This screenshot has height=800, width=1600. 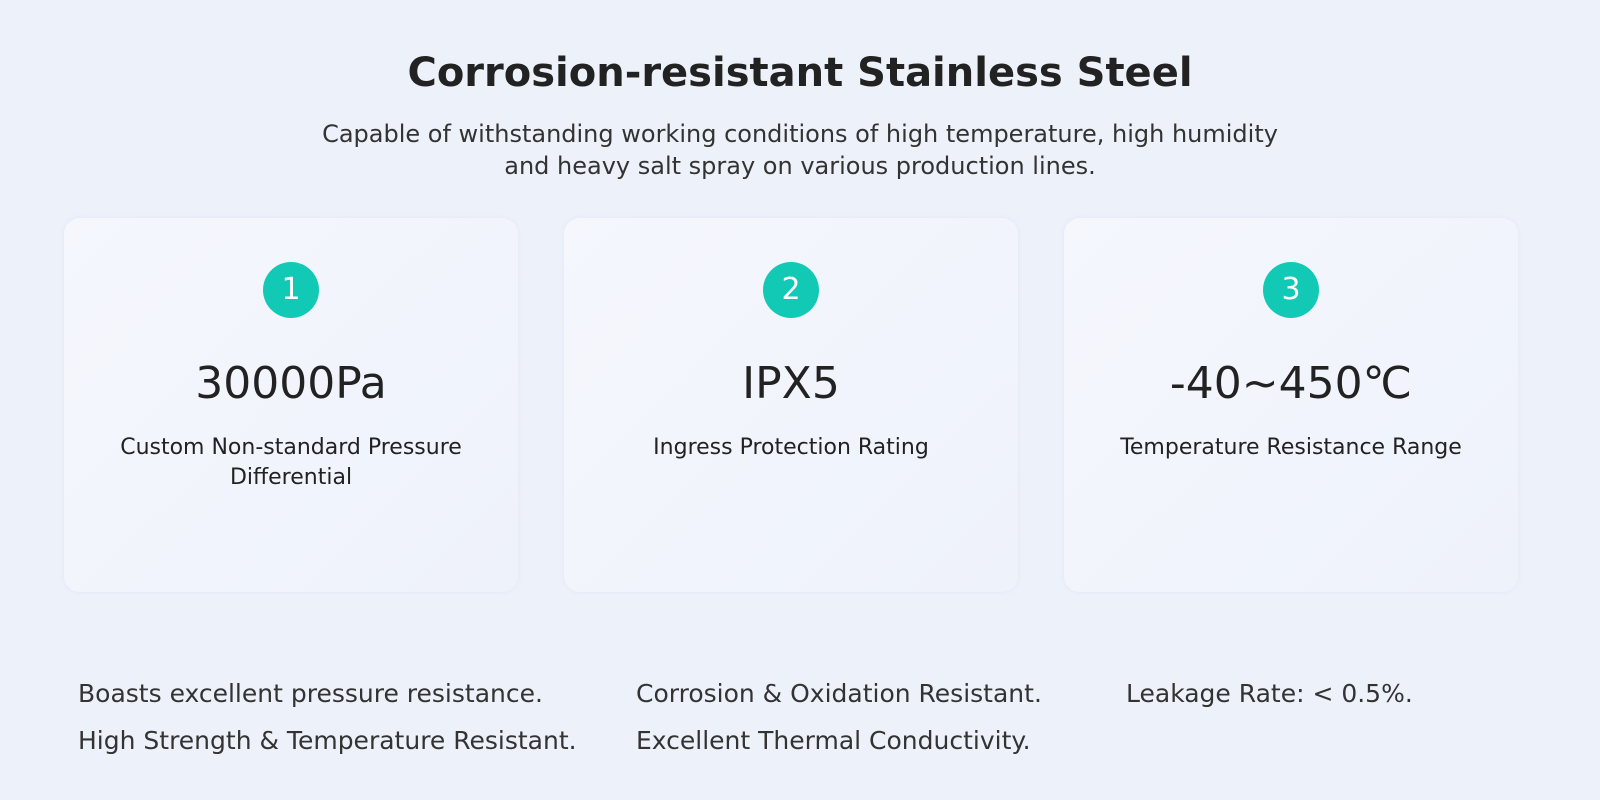 I want to click on title: Corrosion-resistant Stainless Steel, so click(x=800, y=73).